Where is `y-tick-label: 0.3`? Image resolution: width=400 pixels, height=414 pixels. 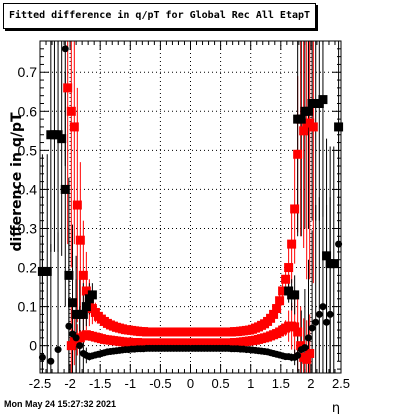
y-tick-label: 0.3 is located at coordinates (28, 228).